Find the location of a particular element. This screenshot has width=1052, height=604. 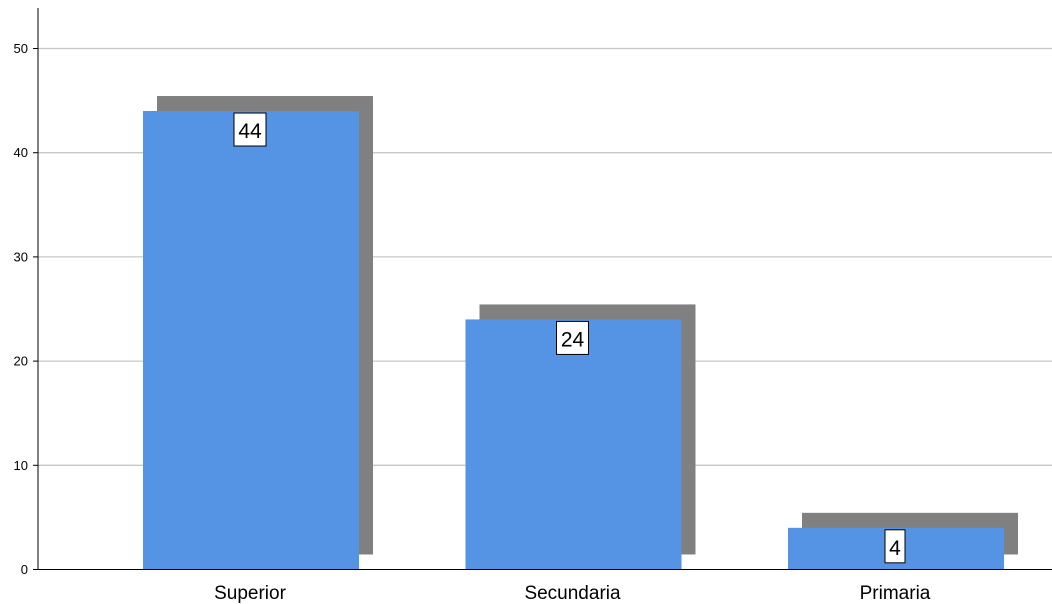

x-tick-label: Primaria is located at coordinates (895, 593).